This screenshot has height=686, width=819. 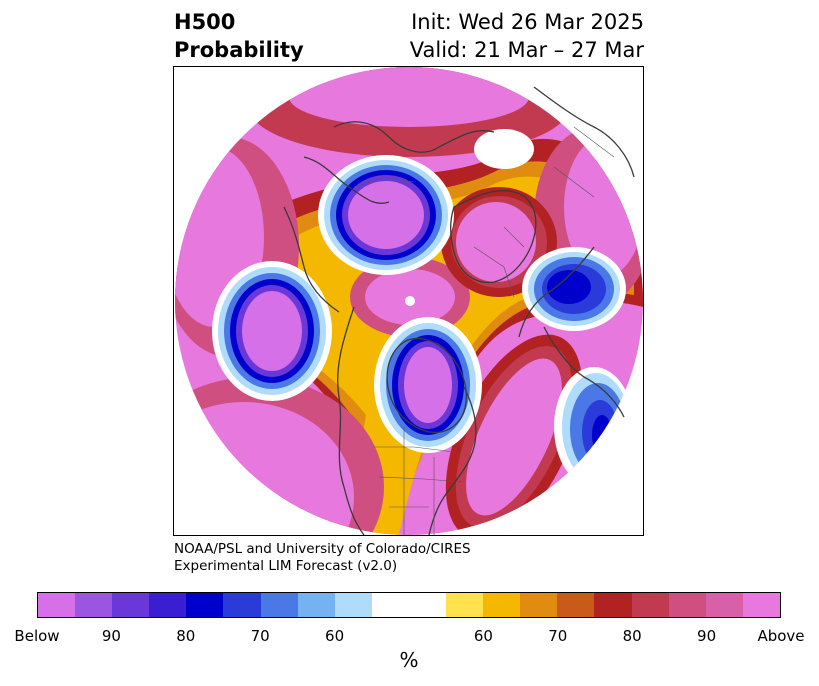 I want to click on credit-line-2: Experimental LIM Forecast (v2.0), so click(x=286, y=566).